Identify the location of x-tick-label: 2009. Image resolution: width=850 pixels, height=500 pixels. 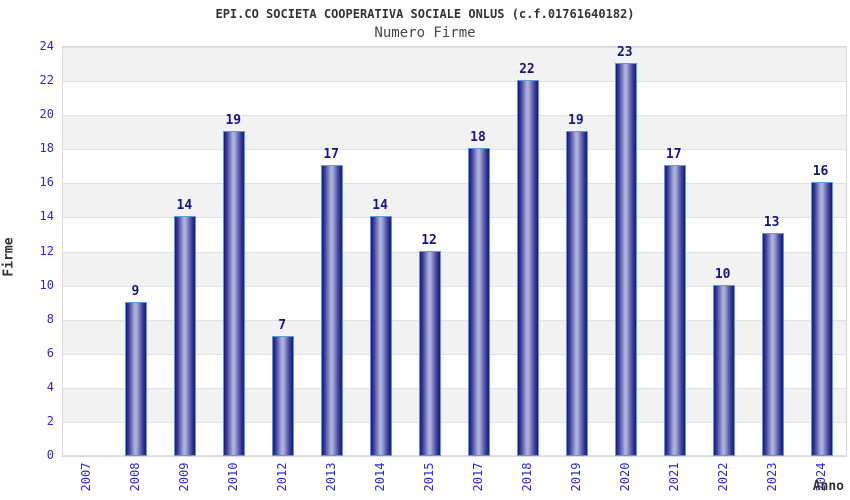
(184, 477).